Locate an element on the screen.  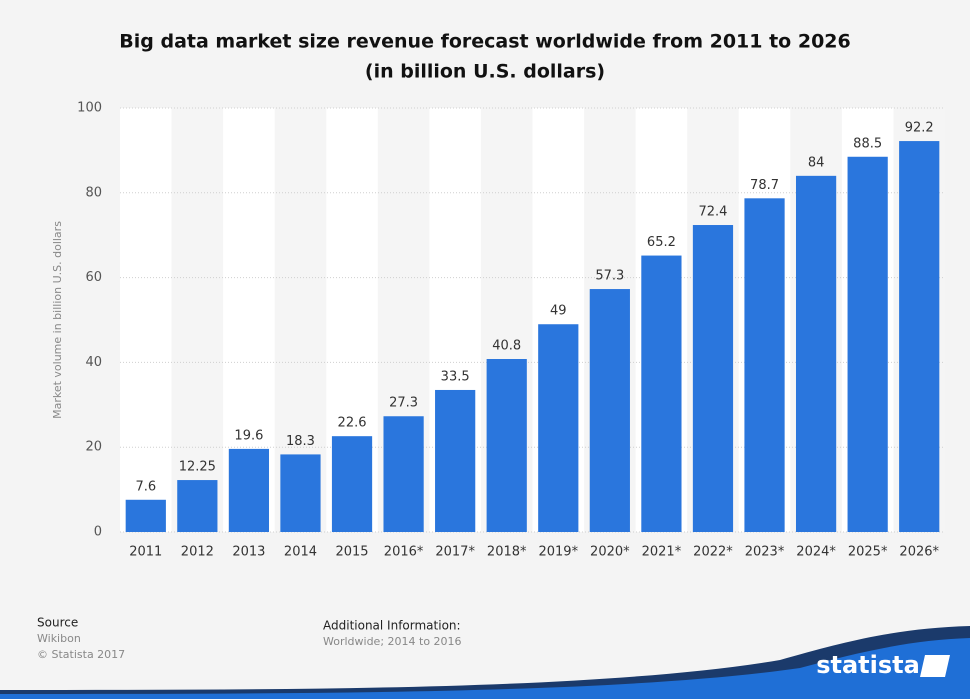
value-label: 22.6 is located at coordinates (352, 423).